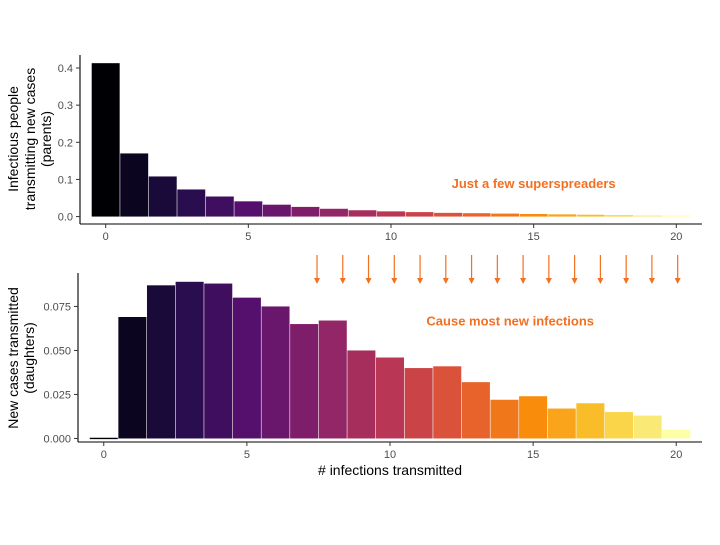 This screenshot has height=545, width=720. What do you see at coordinates (510, 320) in the screenshot?
I see `annotation-most-infections: Cause most new infections` at bounding box center [510, 320].